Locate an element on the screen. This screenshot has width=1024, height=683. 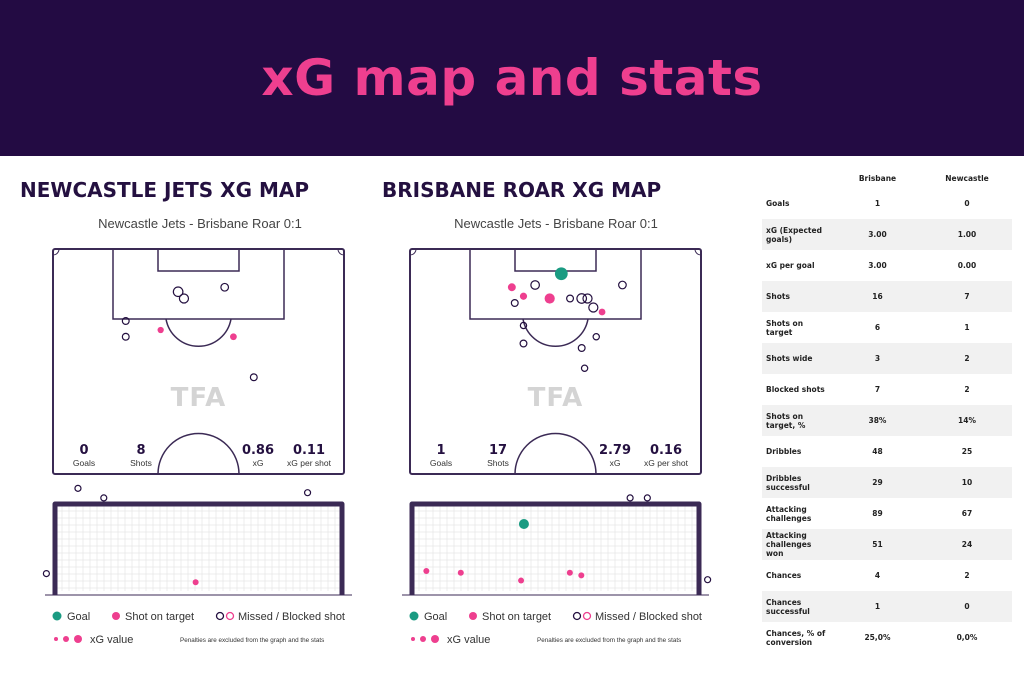
table-row: xG per goal 3.00 0.00 is located at coordinates (887, 265).